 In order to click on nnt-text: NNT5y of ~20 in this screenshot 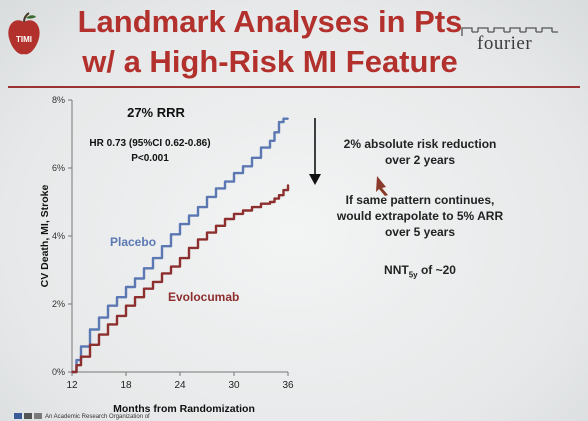, I will do `click(420, 272)`.